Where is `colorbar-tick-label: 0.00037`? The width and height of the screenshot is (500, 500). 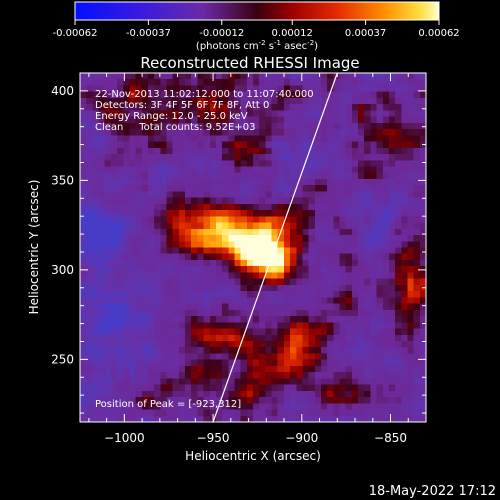
colorbar-tick-label: 0.00037 is located at coordinates (365, 33).